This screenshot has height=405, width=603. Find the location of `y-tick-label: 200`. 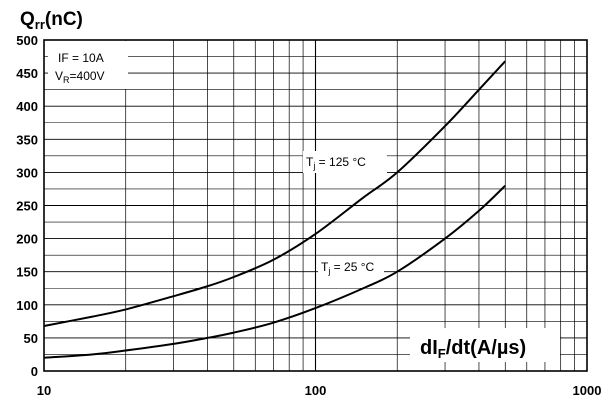

y-tick-label: 200 is located at coordinates (27, 239).